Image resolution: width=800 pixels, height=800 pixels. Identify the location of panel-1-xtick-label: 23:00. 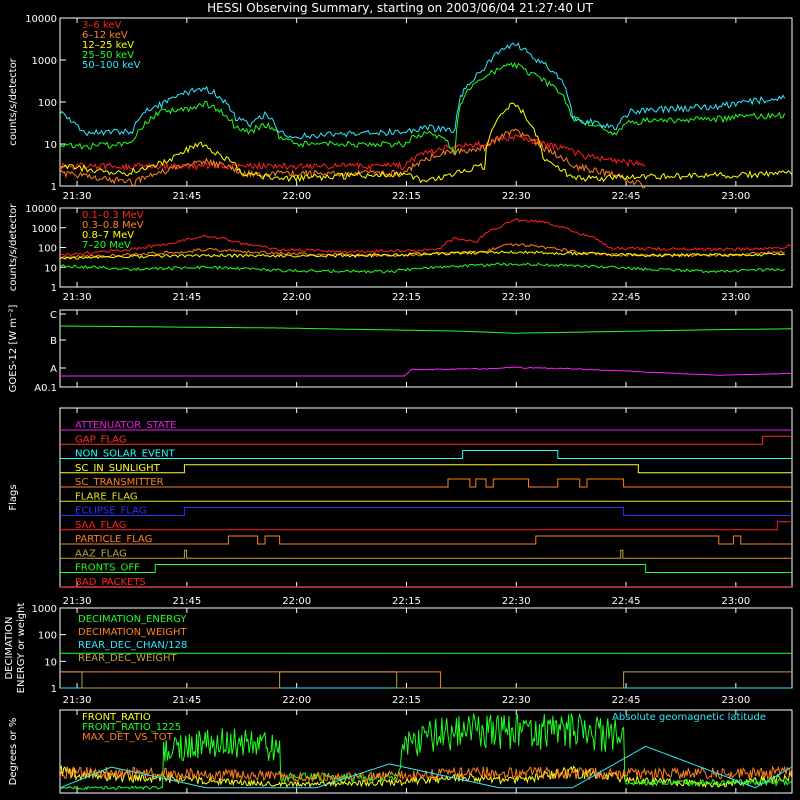
(735, 297).